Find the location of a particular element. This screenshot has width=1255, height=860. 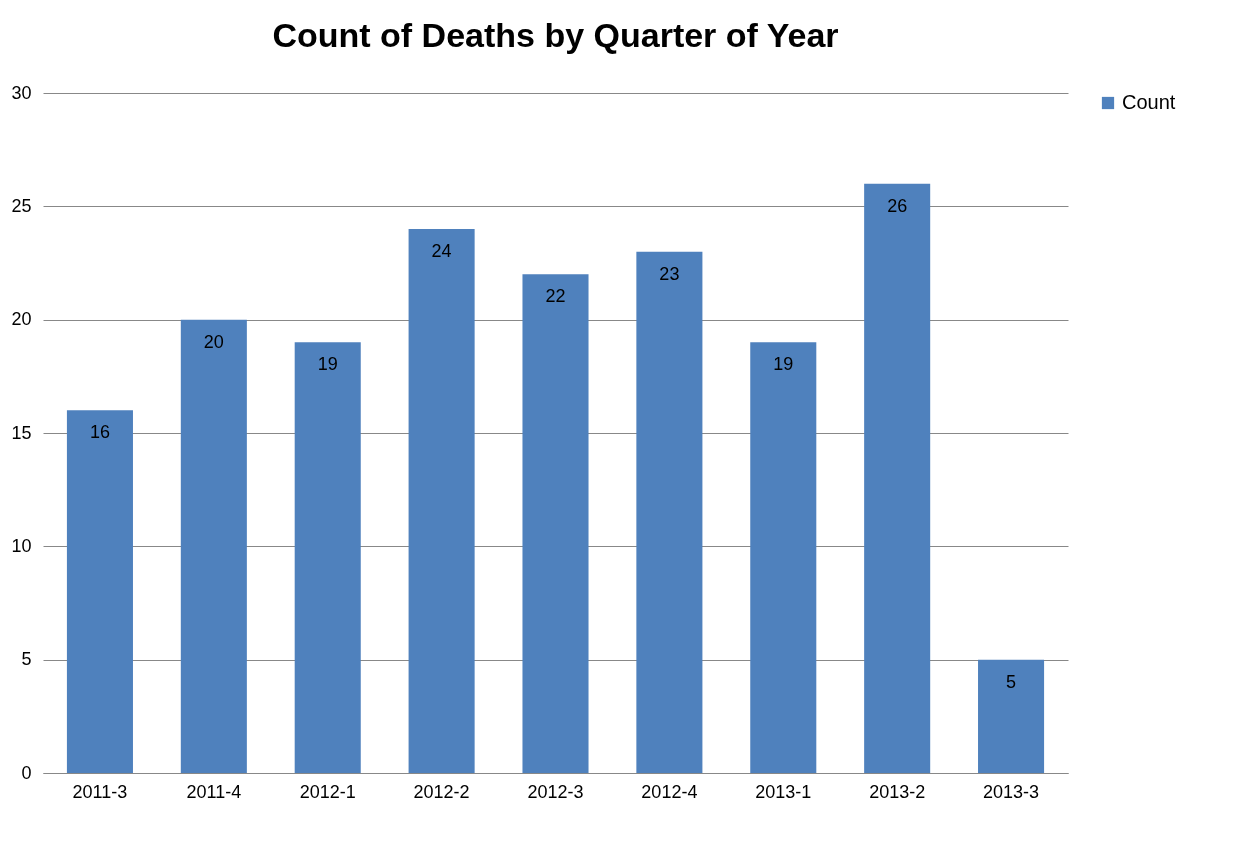

x-tick-label: 2012-1 is located at coordinates (327, 791).